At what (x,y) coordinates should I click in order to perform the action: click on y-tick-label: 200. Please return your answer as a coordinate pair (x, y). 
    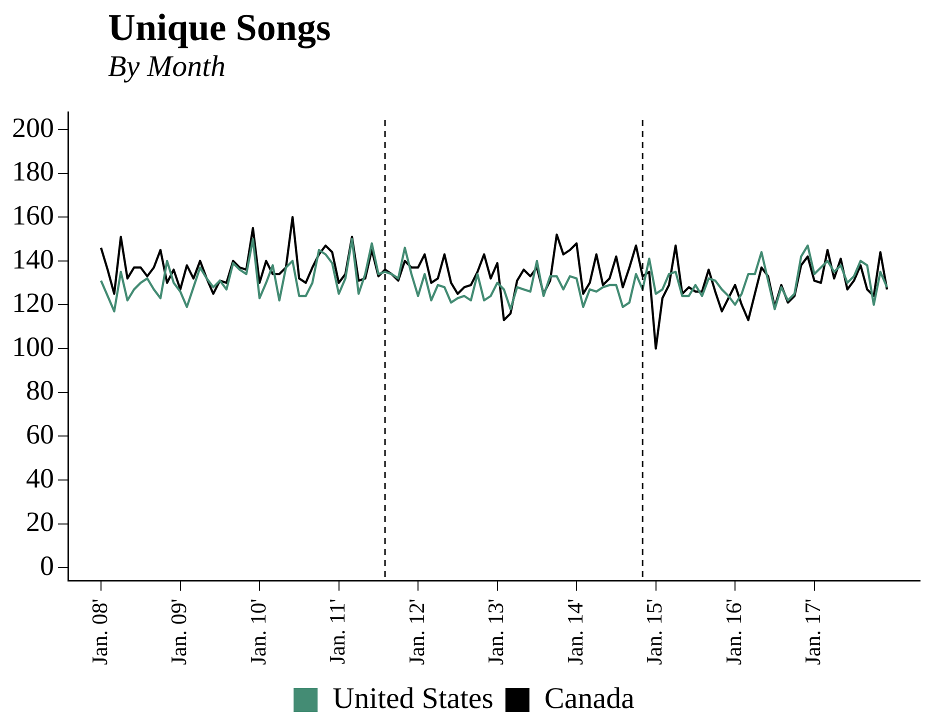
    Looking at the image, I should click on (33, 128).